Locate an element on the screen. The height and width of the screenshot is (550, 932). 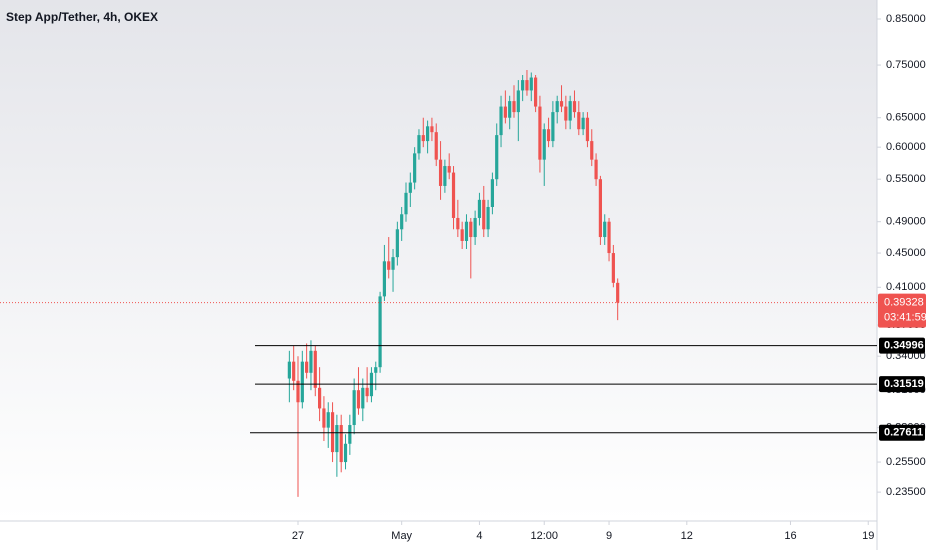
x-tick-label: 27 is located at coordinates (298, 536).